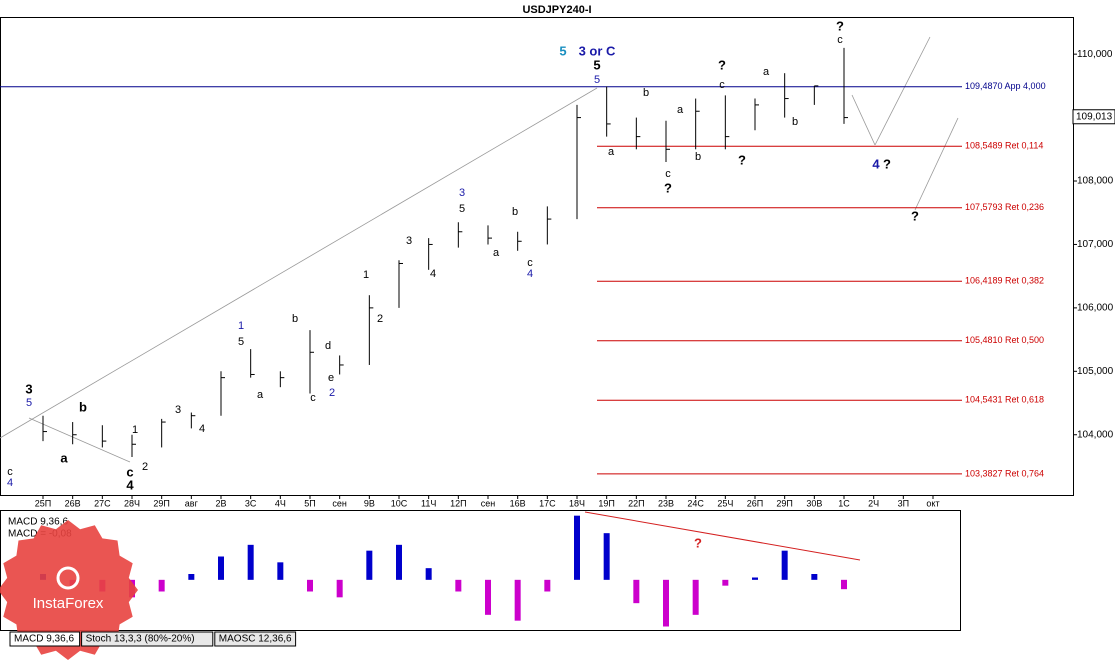  I want to click on x-tick-label: 29П, so click(161, 503).